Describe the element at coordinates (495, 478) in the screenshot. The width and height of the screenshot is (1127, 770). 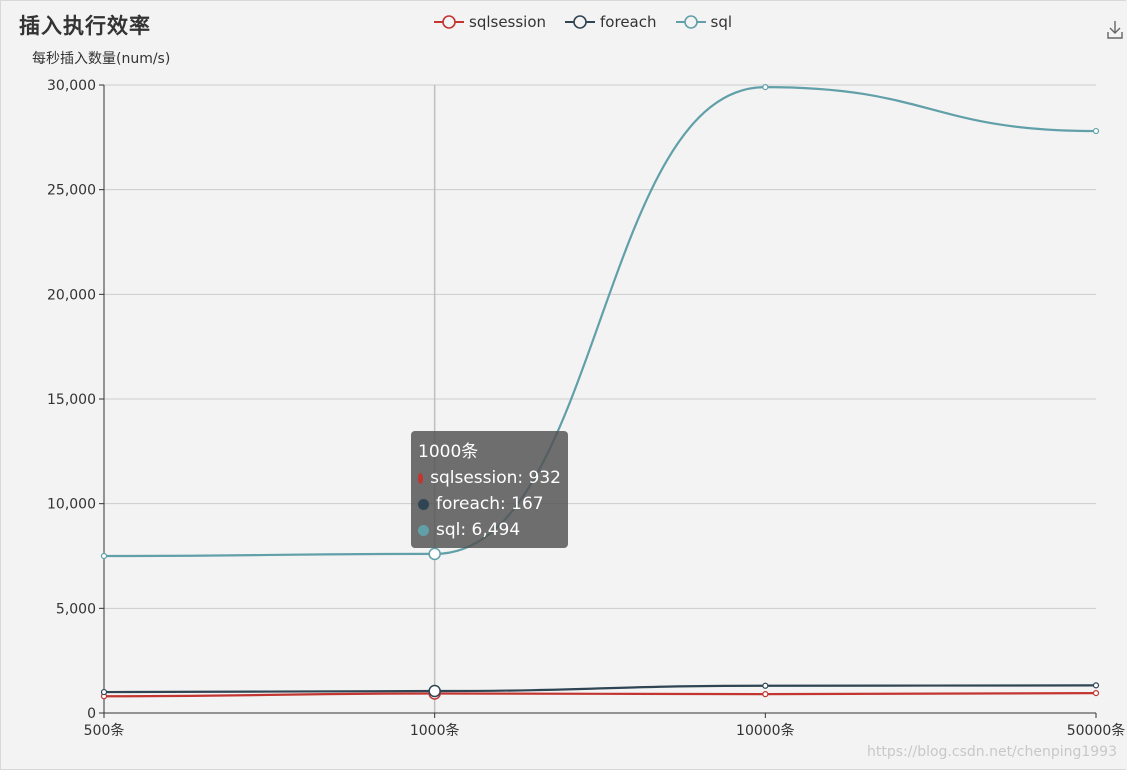
I see `tooltip-row-label: sqlsession: 932` at that location.